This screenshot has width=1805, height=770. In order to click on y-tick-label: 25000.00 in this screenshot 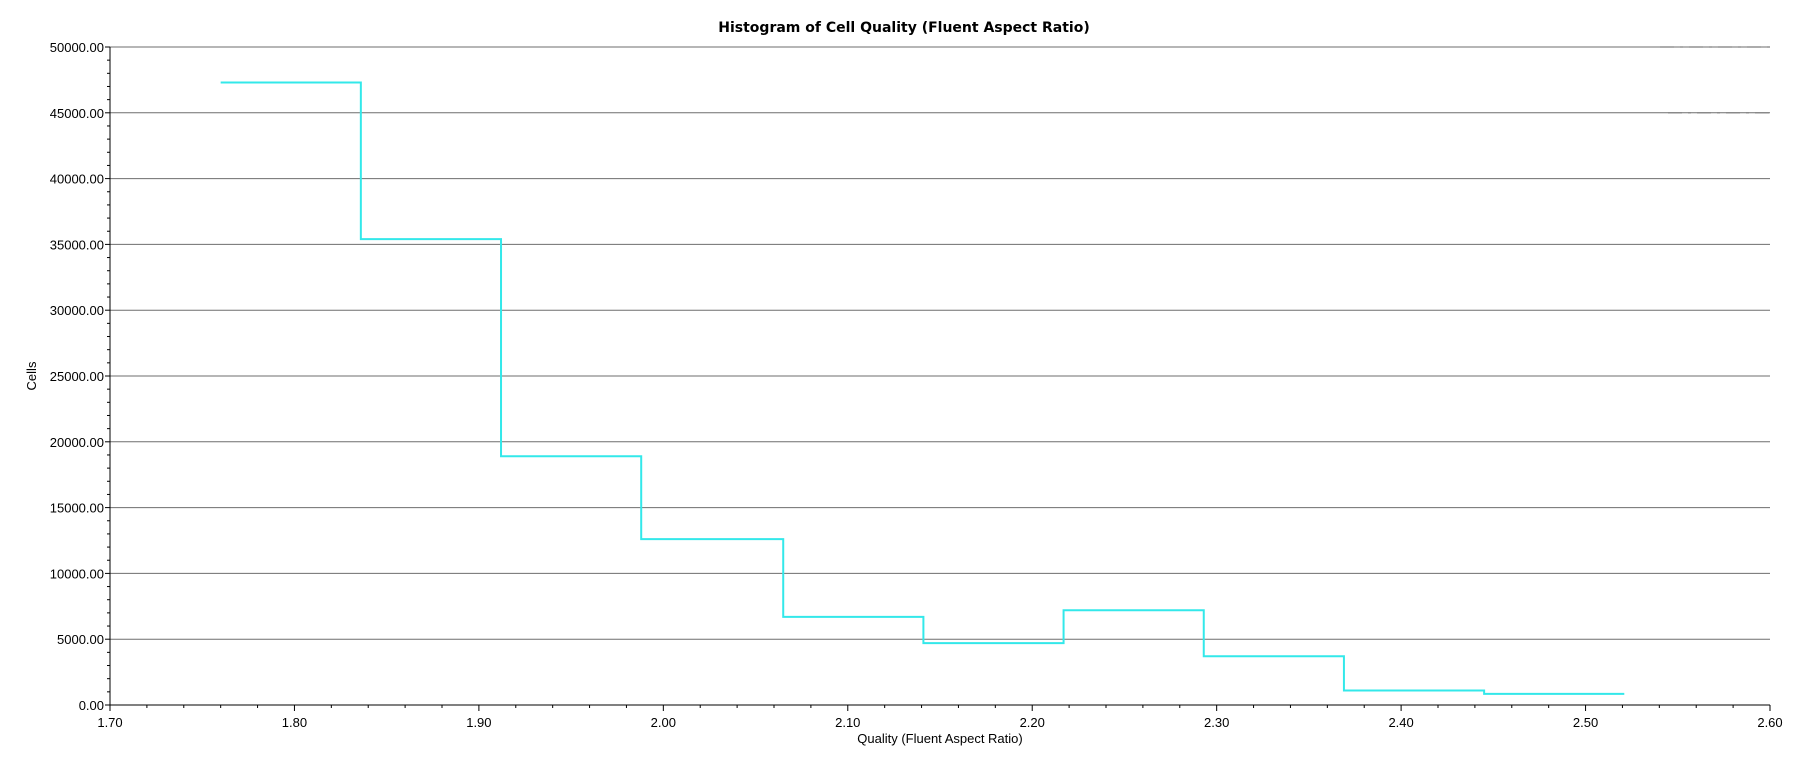, I will do `click(77, 376)`.